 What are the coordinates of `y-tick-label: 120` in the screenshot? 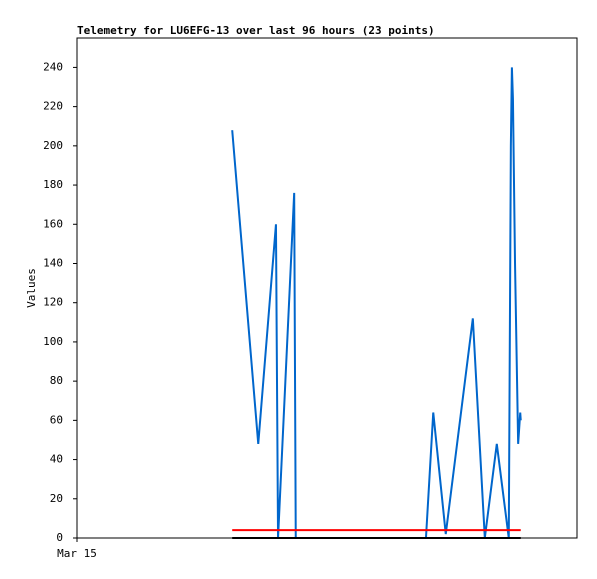 It's located at (53, 302).